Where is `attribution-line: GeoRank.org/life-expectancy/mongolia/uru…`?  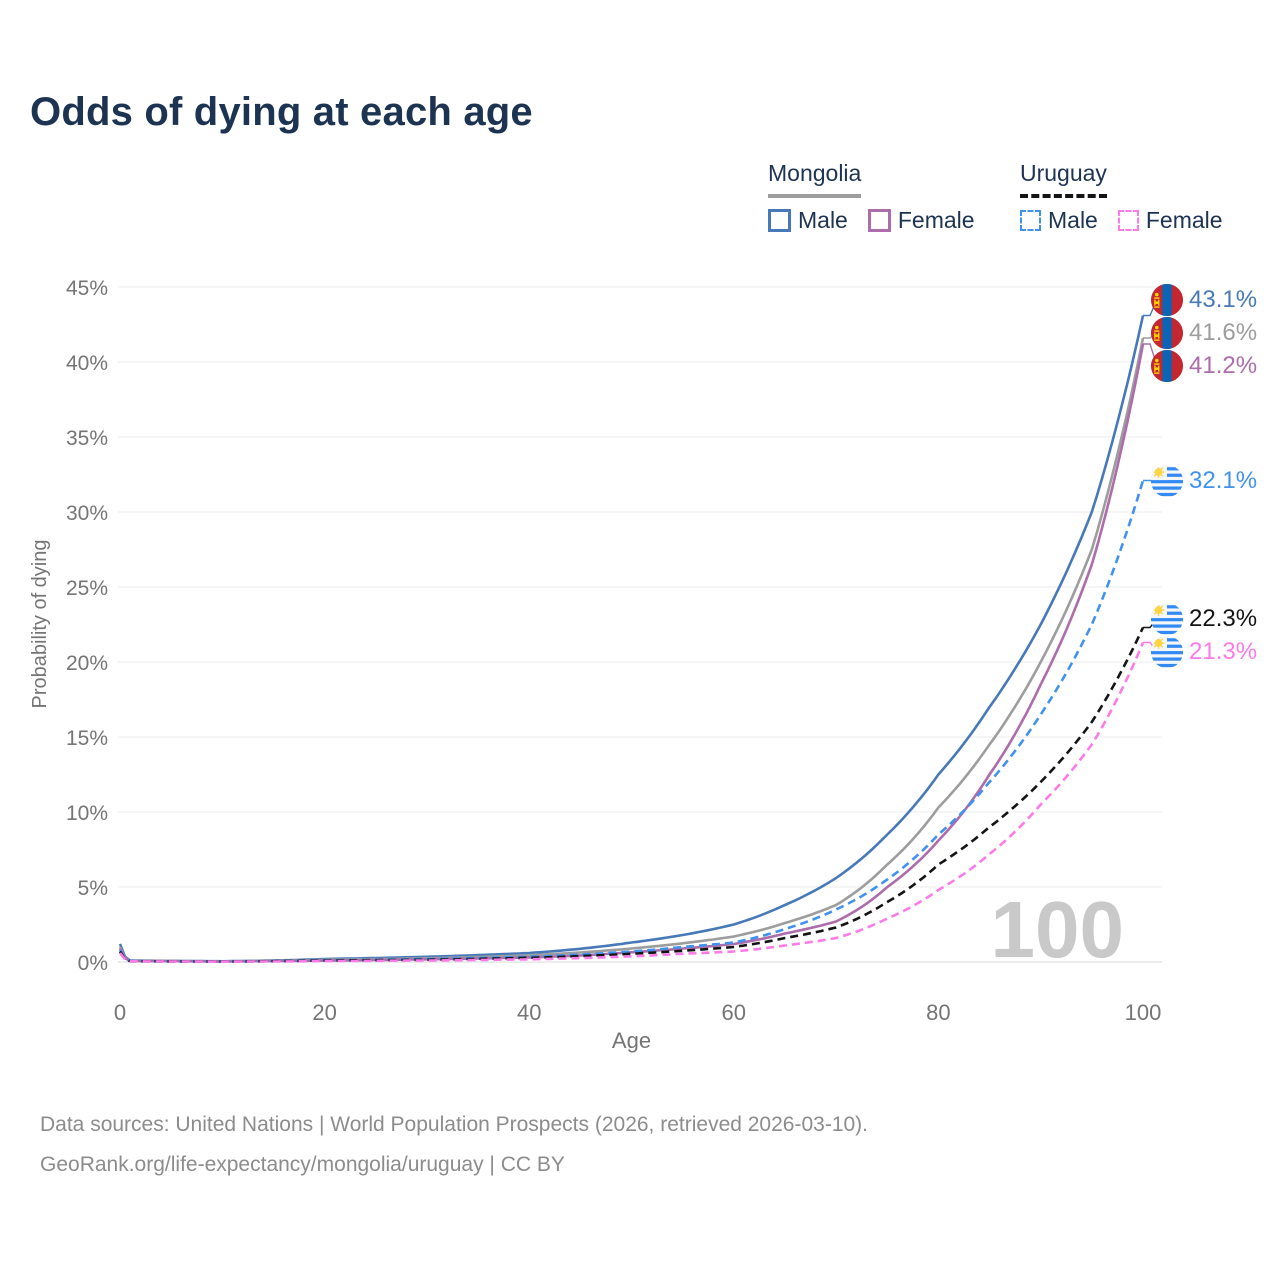
attribution-line: GeoRank.org/life-expectancy/mongolia/uru… is located at coordinates (302, 1164).